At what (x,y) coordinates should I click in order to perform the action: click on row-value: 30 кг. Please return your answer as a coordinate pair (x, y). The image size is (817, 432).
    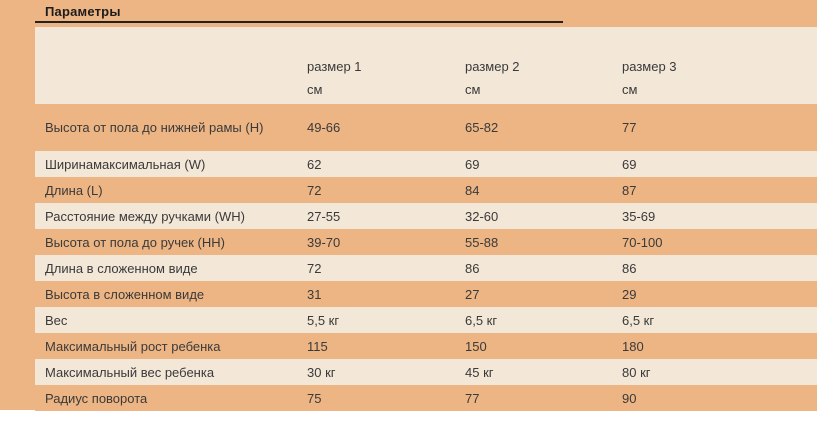
    Looking at the image, I should click on (321, 372).